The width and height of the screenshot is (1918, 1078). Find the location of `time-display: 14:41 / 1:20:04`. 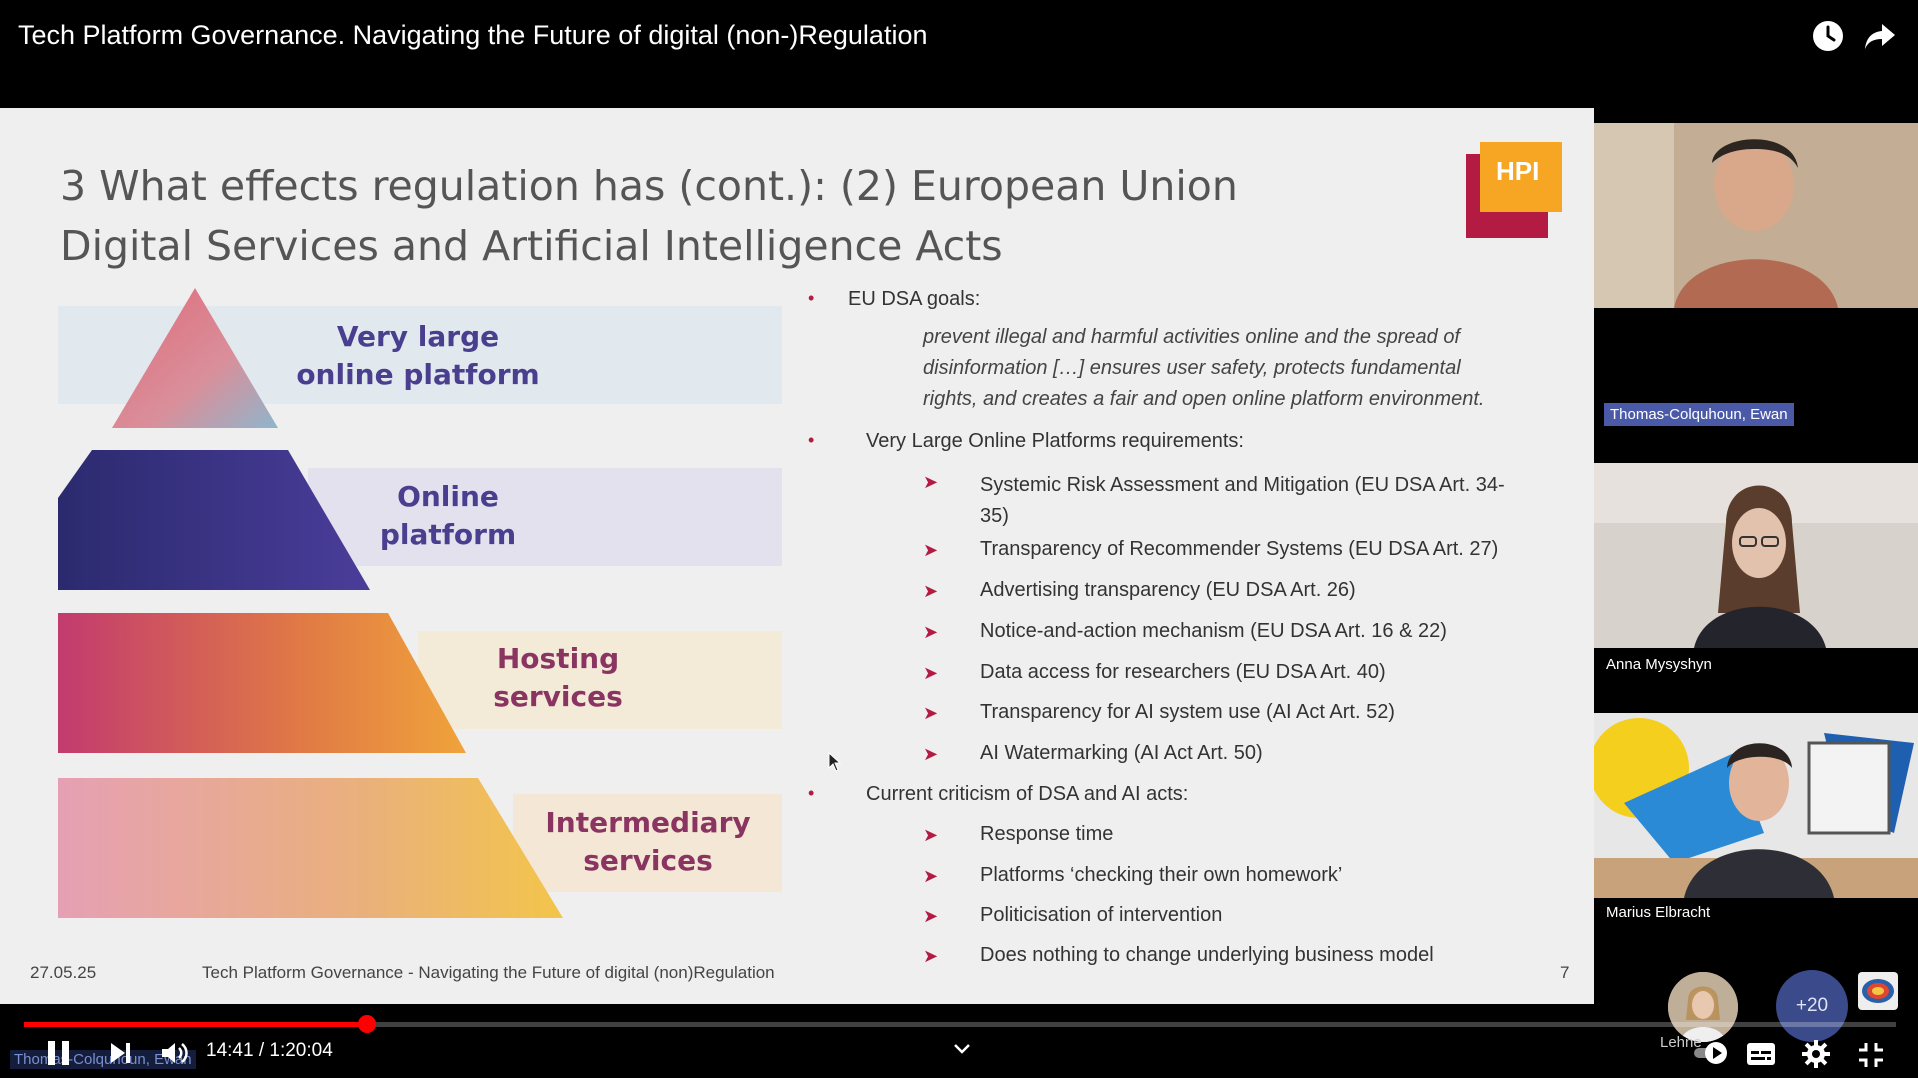

time-display: 14:41 / 1:20:04 is located at coordinates (269, 1051).